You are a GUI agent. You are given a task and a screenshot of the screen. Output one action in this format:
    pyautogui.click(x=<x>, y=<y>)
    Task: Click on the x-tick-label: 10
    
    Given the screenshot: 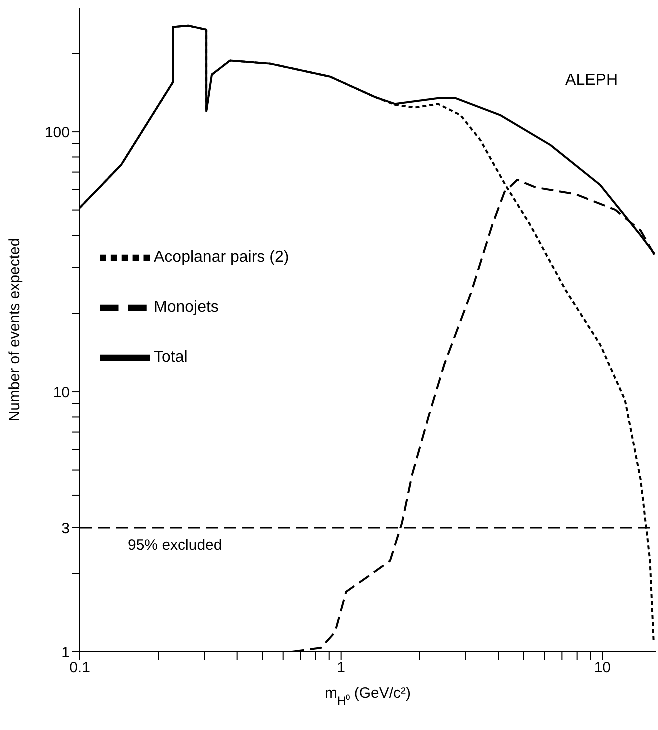 What is the action you would take?
    pyautogui.click(x=602, y=668)
    